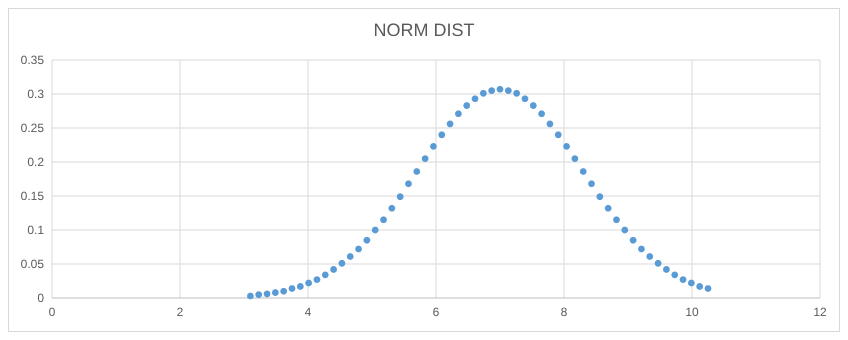 The width and height of the screenshot is (848, 340). What do you see at coordinates (32, 264) in the screenshot?
I see `y-tick-label: 0.05` at bounding box center [32, 264].